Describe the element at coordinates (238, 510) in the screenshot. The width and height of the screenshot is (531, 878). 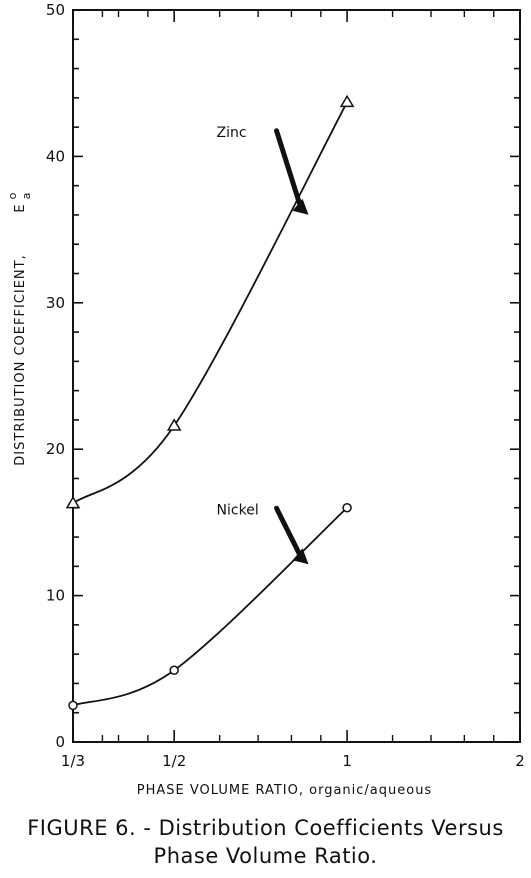
I see `series-label-nickel: Nickel` at that location.